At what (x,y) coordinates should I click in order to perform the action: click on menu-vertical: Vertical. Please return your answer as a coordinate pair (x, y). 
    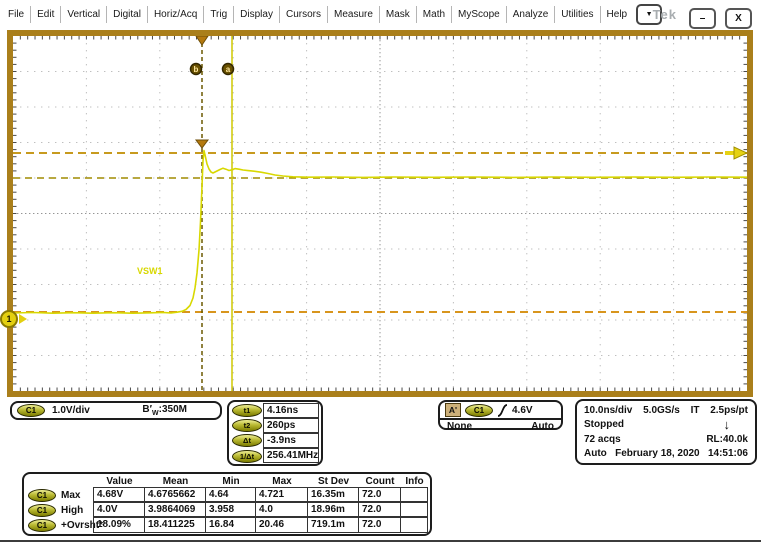
    Looking at the image, I should click on (83, 14).